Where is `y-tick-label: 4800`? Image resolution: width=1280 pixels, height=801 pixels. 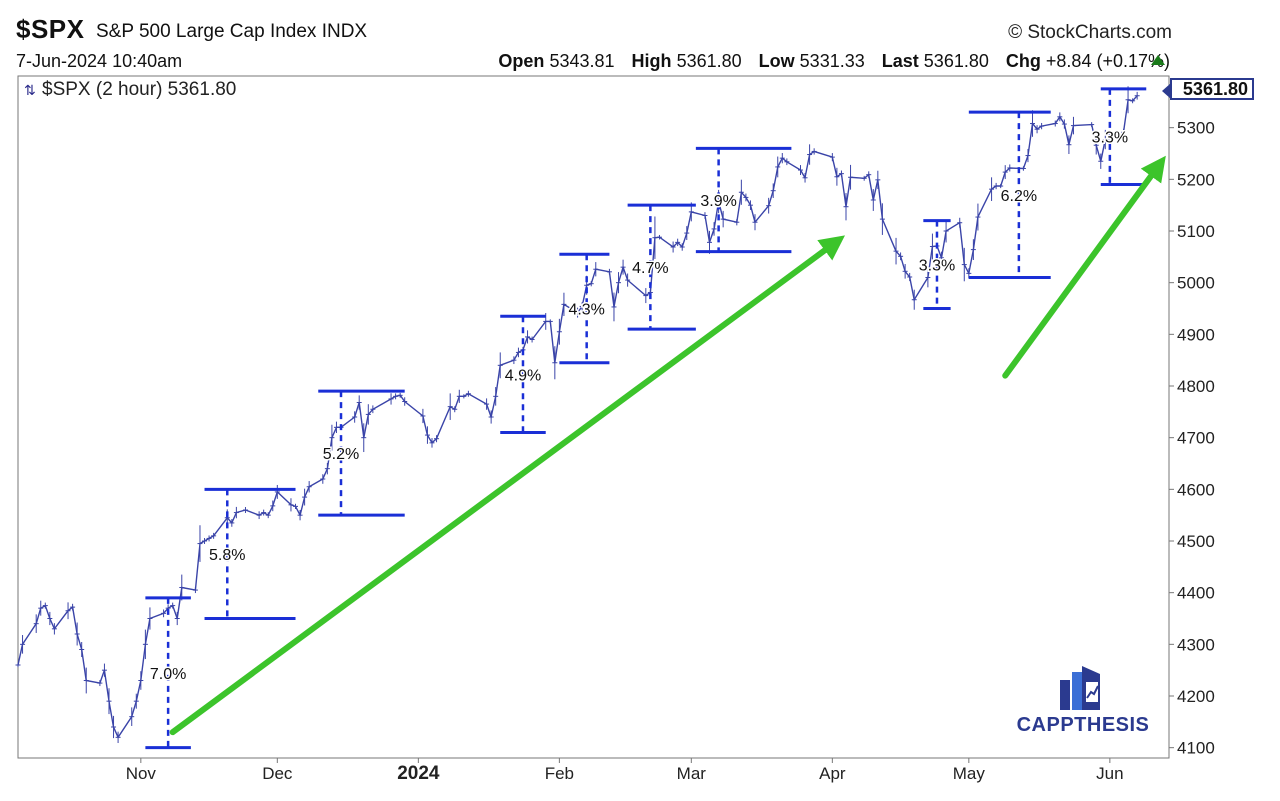
y-tick-label: 4800 is located at coordinates (1196, 386).